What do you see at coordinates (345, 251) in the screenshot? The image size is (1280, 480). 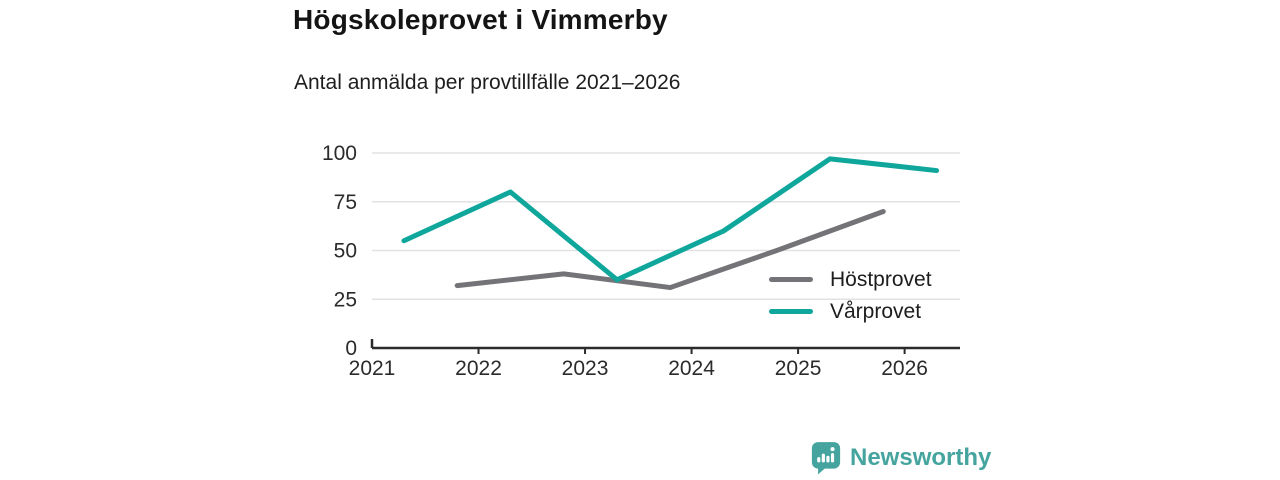 I see `y-tick-label: 50` at bounding box center [345, 251].